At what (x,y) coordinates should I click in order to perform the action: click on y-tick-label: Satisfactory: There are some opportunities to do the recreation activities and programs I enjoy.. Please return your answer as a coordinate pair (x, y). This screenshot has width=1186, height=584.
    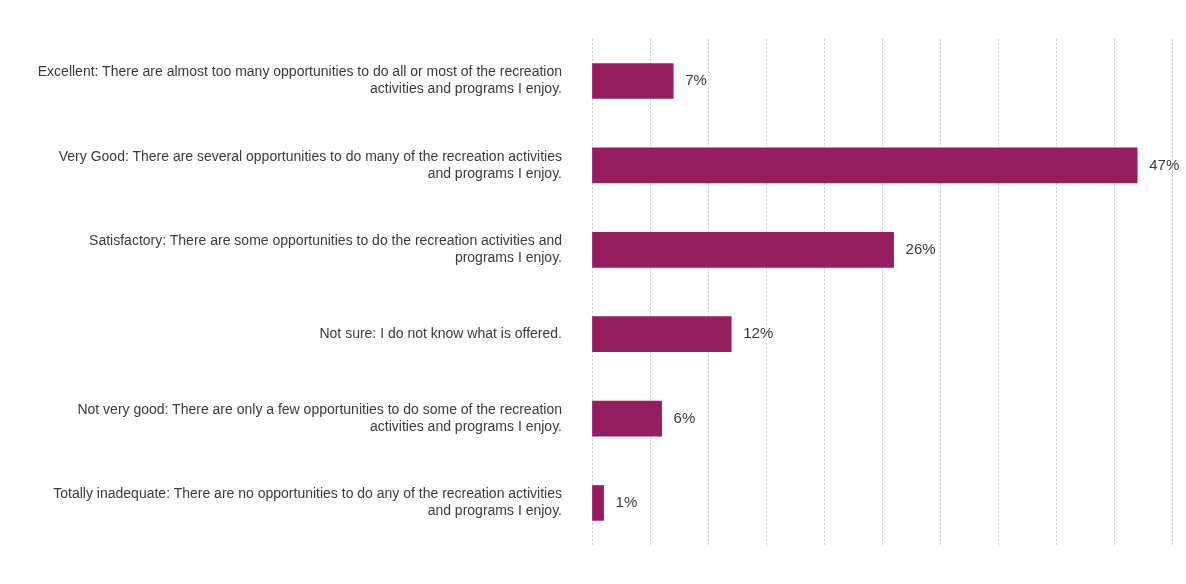
    Looking at the image, I should click on (325, 249).